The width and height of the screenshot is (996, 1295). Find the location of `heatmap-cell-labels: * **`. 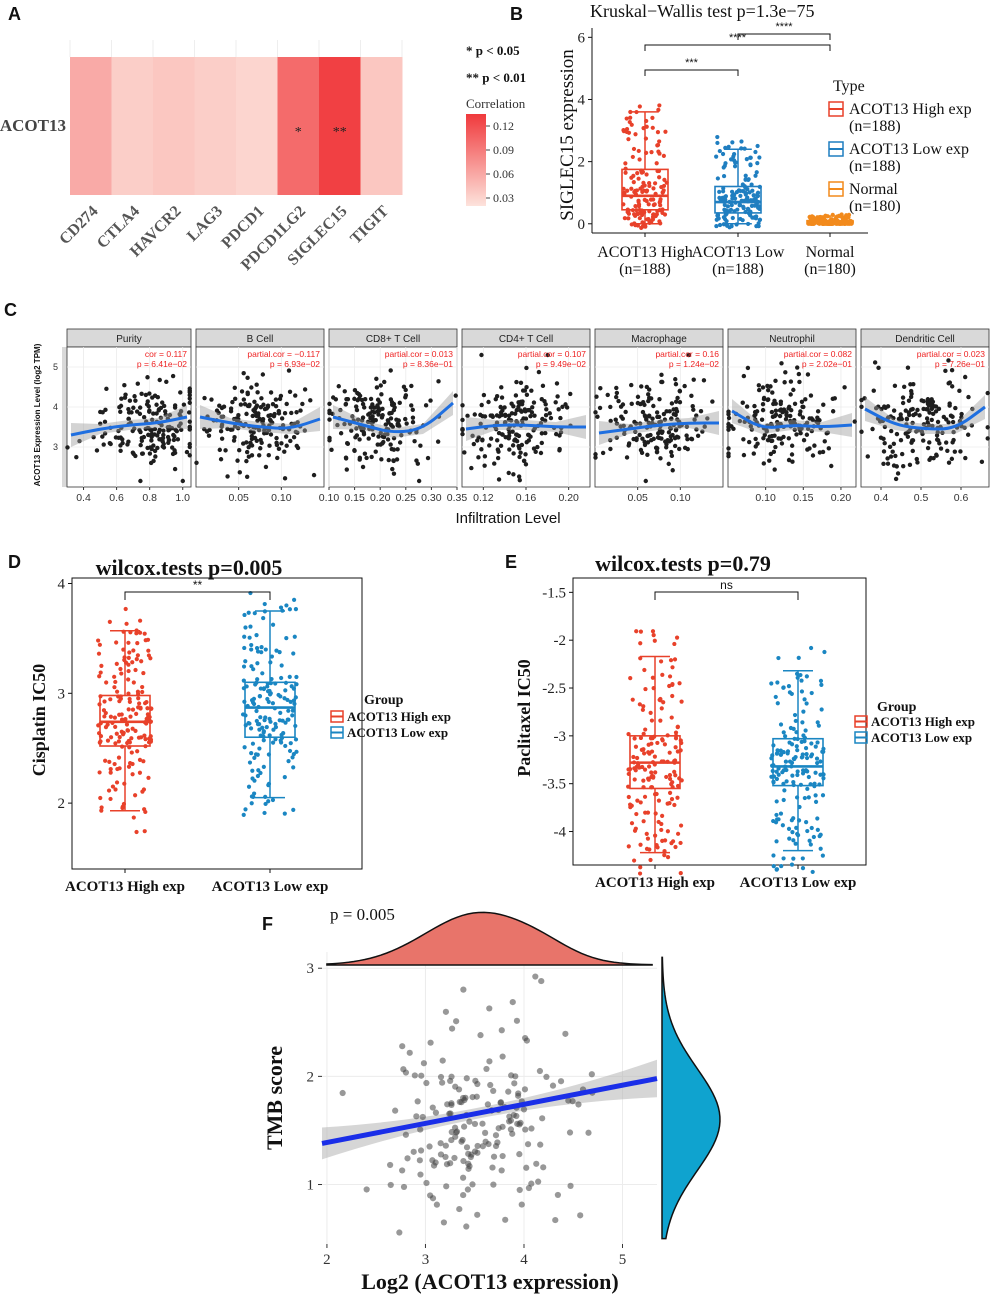

heatmap-cell-labels: * ** is located at coordinates (321, 132).